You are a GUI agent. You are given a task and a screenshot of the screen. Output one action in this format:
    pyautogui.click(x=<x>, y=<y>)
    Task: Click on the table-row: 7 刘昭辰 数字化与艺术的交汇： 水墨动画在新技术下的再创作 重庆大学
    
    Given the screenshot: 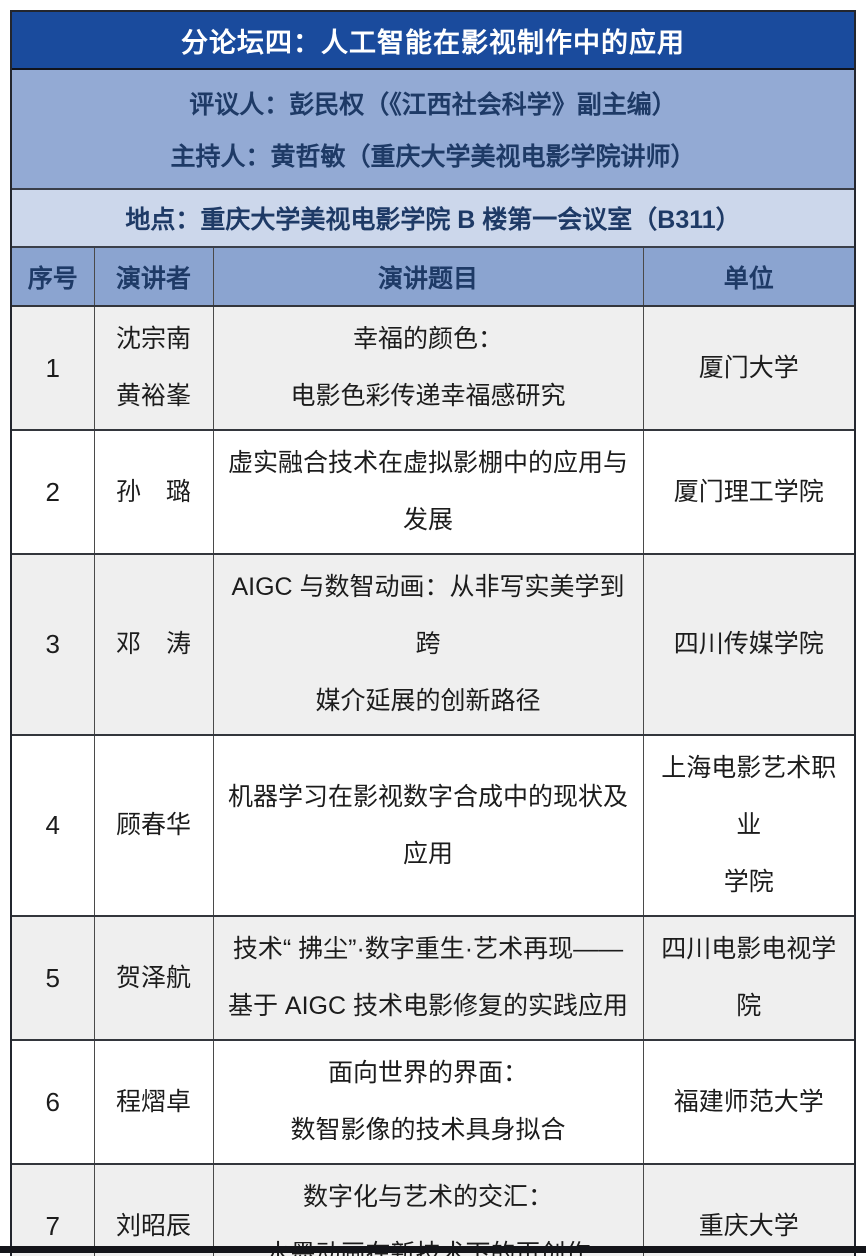 What is the action you would take?
    pyautogui.click(x=433, y=1209)
    